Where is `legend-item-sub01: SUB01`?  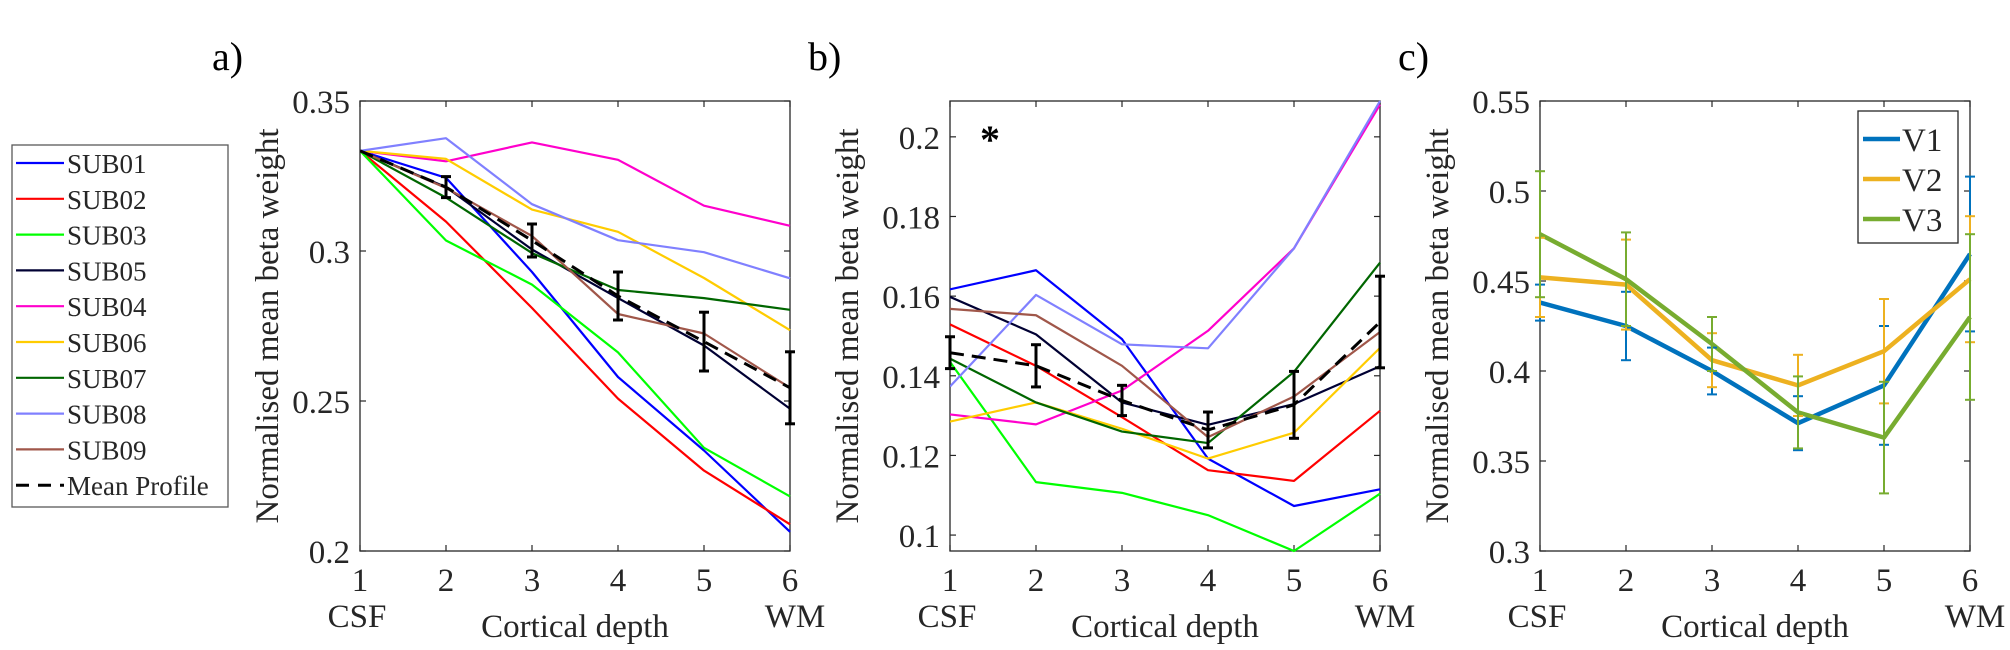
legend-item-sub01: SUB01 is located at coordinates (81, 164).